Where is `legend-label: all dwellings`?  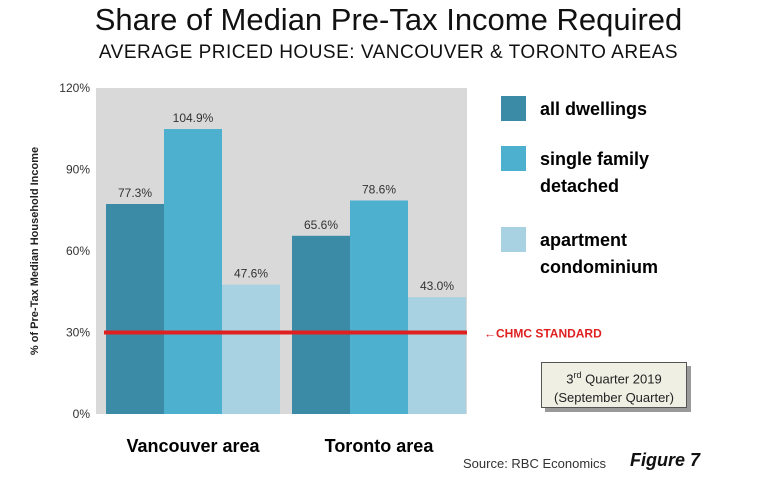 legend-label: all dwellings is located at coordinates (593, 109).